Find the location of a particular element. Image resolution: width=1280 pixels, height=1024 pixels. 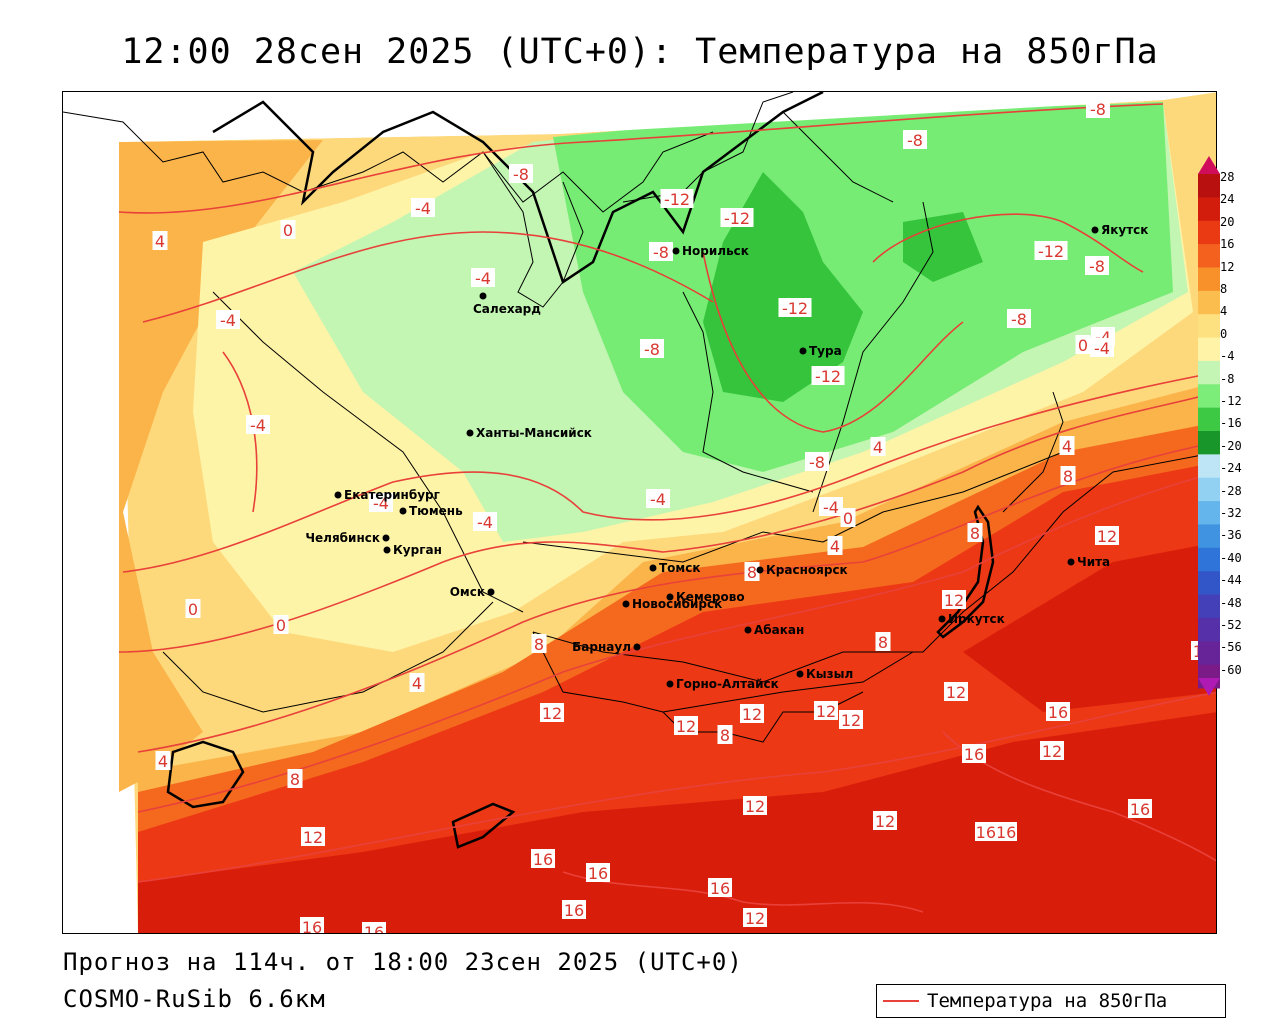

city-marker-10: Томск is located at coordinates (675, 568).